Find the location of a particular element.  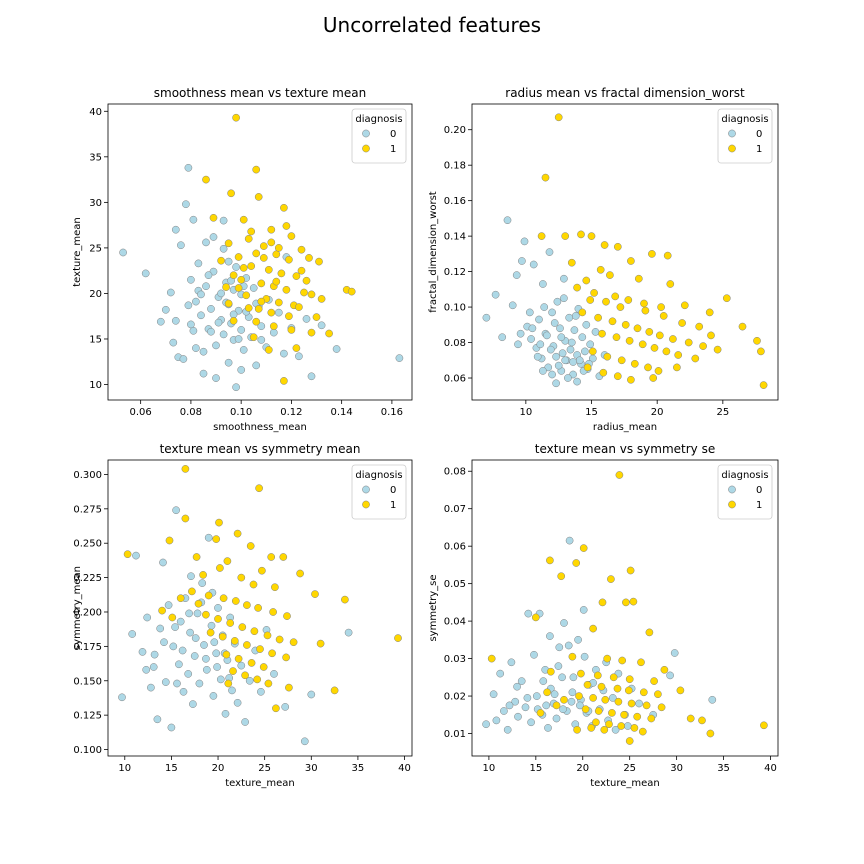

x-tick-label: 0.12 is located at coordinates (291, 412).